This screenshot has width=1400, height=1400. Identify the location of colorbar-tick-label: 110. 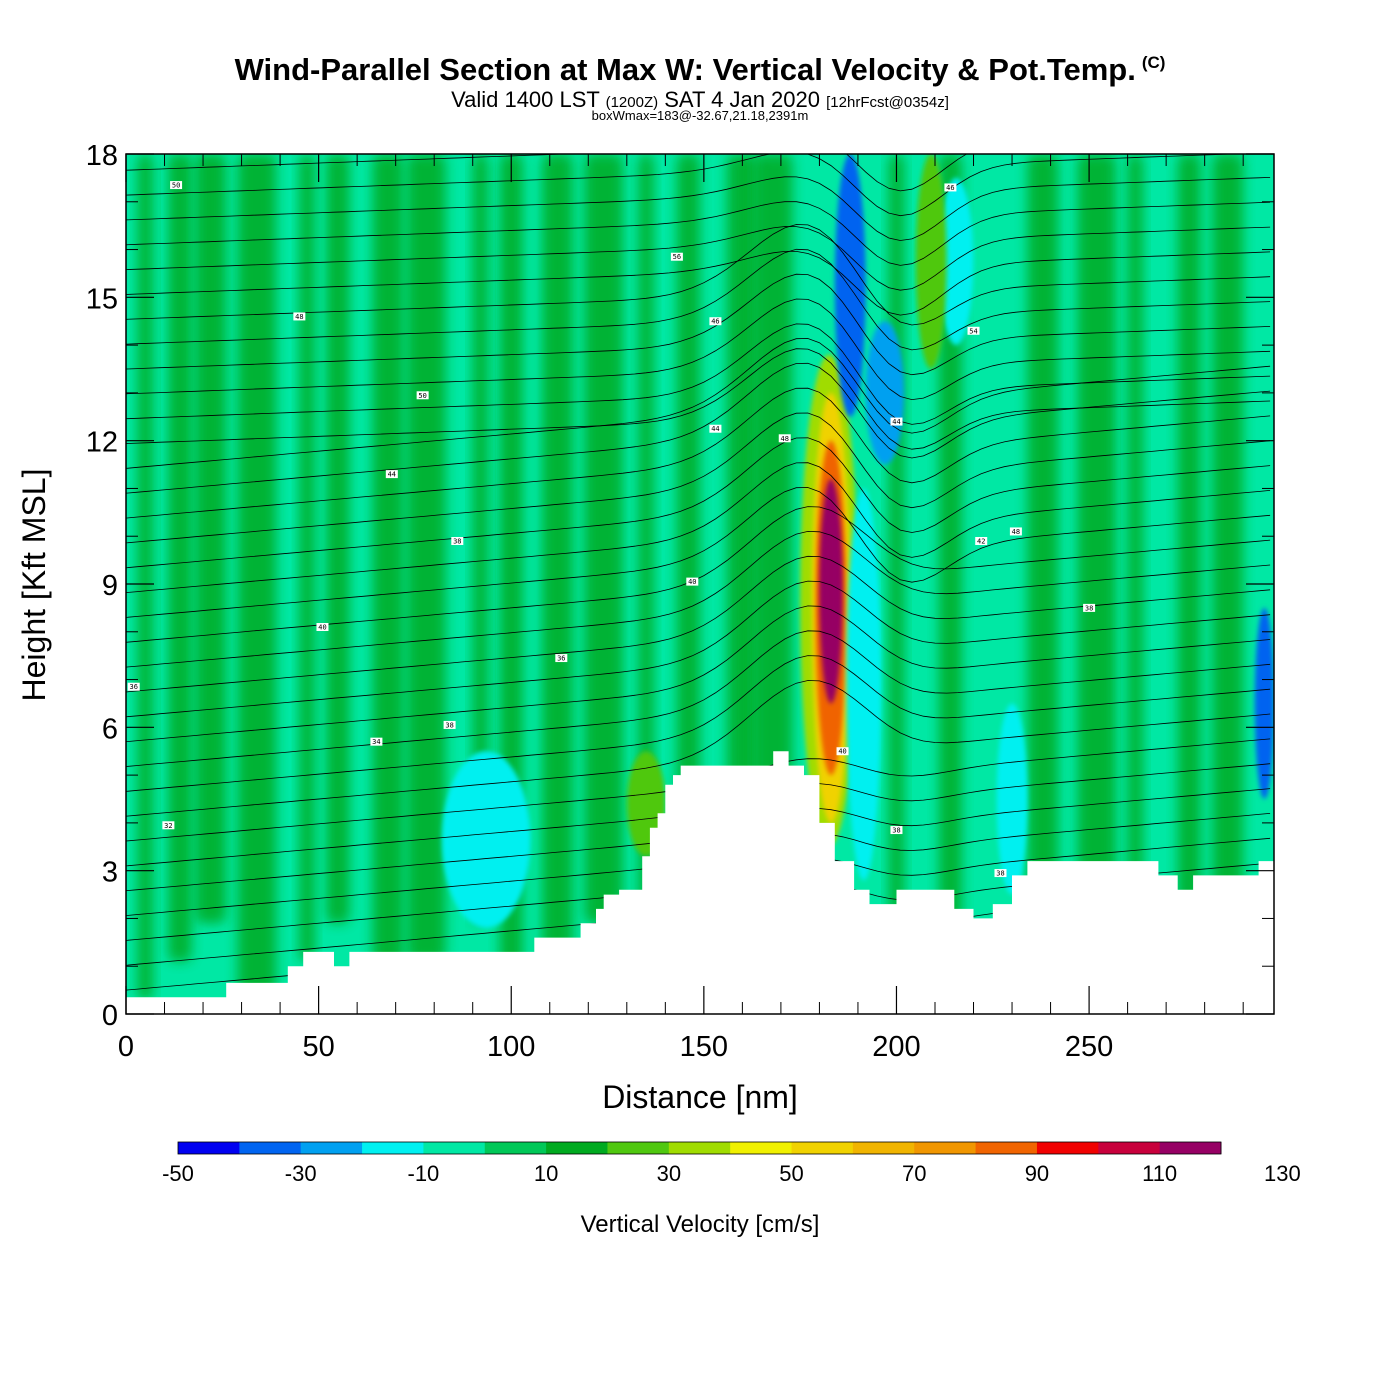
(1159, 1173).